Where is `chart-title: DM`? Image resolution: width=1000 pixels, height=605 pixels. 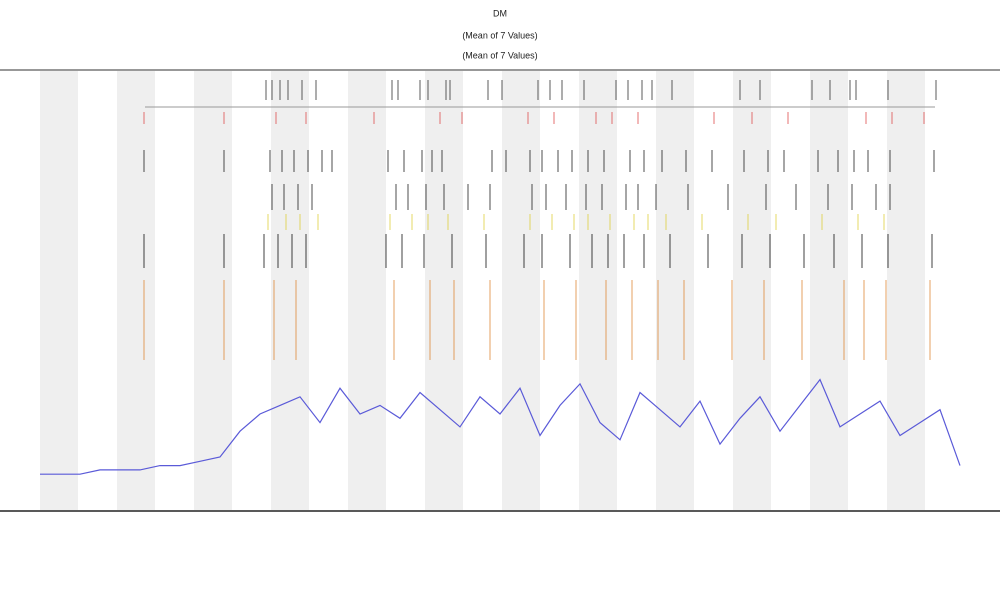 chart-title: DM is located at coordinates (500, 13).